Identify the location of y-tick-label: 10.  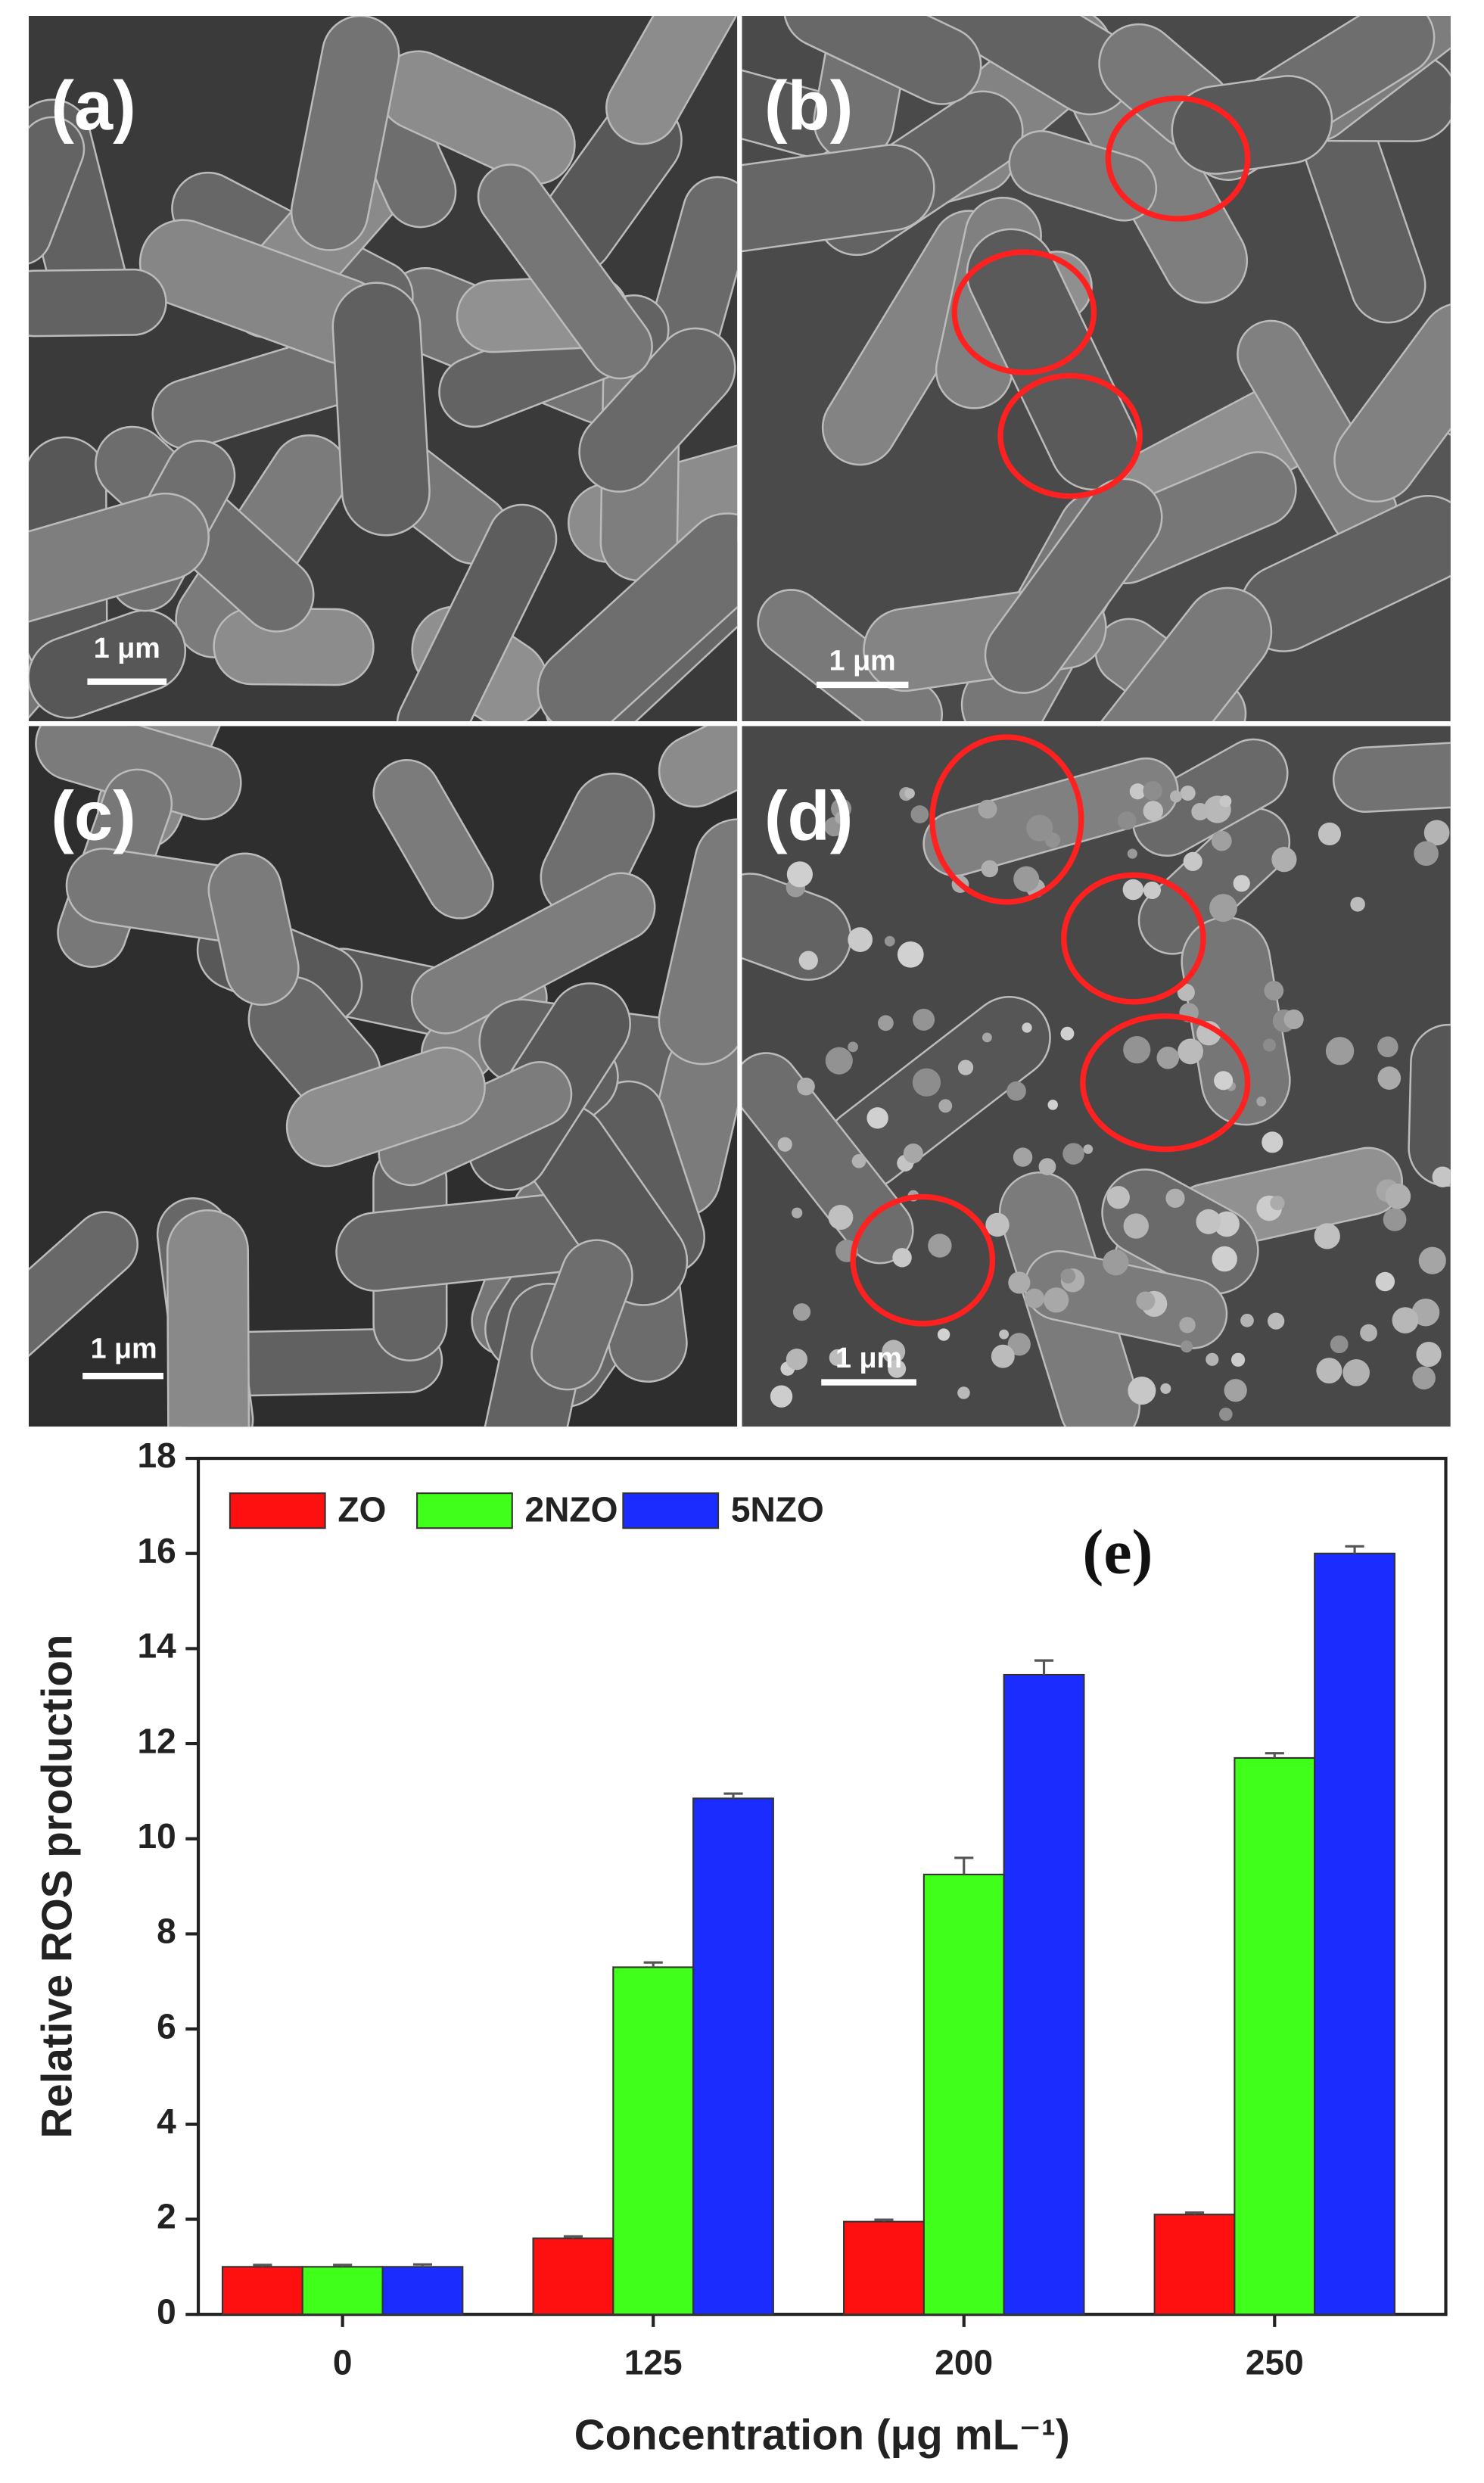
(156, 1836).